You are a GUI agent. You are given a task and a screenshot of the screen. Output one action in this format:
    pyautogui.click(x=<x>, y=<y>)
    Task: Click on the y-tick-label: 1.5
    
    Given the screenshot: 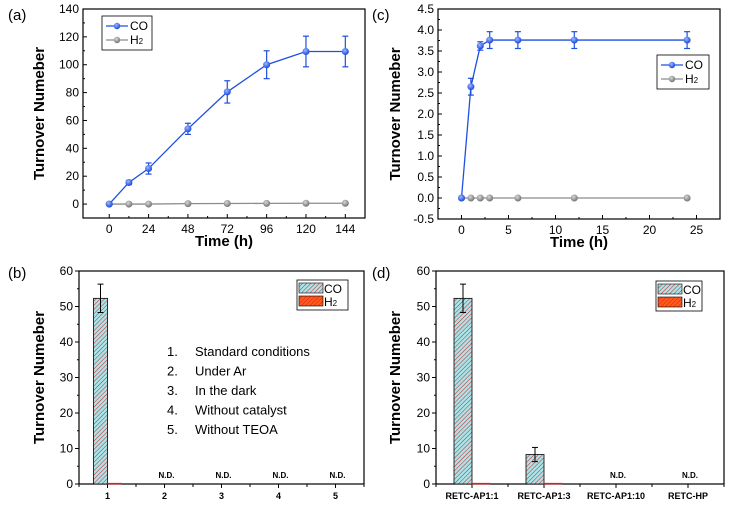 What is the action you would take?
    pyautogui.click(x=425, y=135)
    